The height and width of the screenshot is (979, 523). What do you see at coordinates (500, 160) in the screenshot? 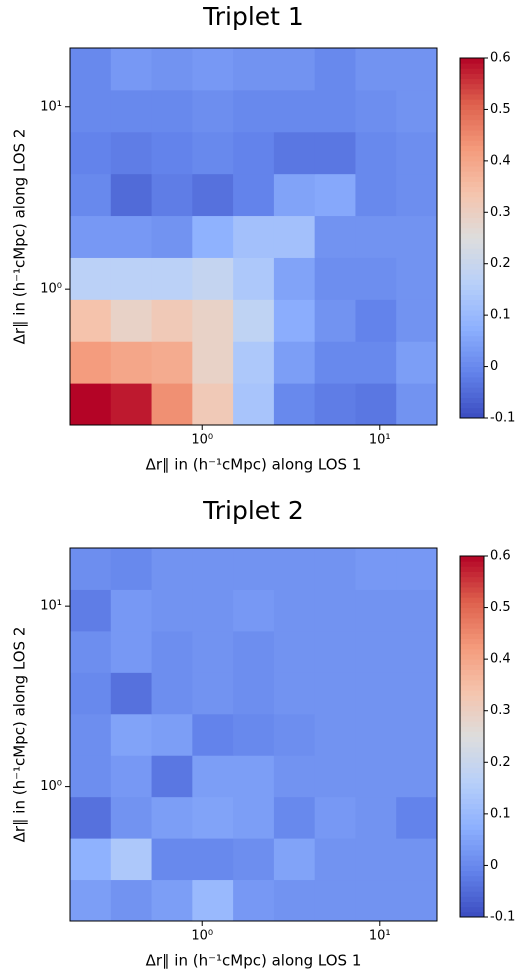
I see `colorbar-tick-label: 0.4` at bounding box center [500, 160].